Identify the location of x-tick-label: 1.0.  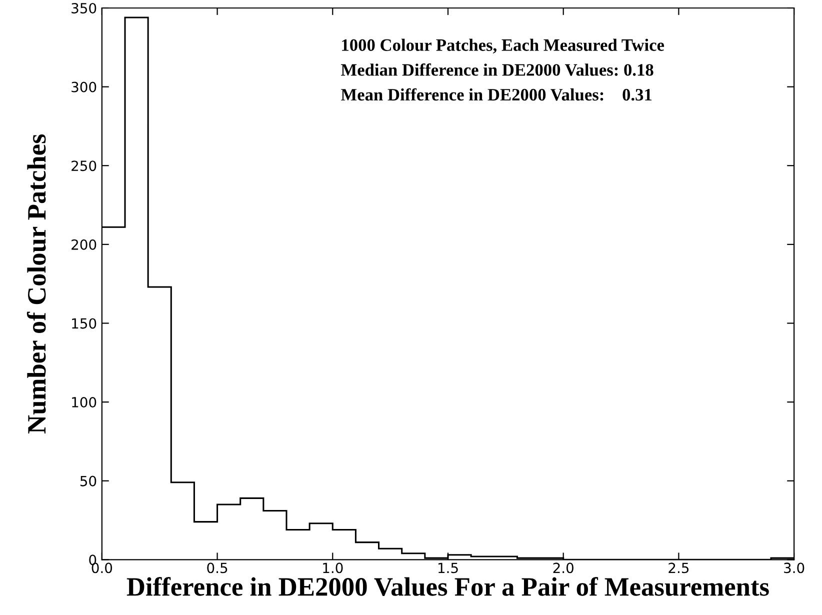
(333, 568).